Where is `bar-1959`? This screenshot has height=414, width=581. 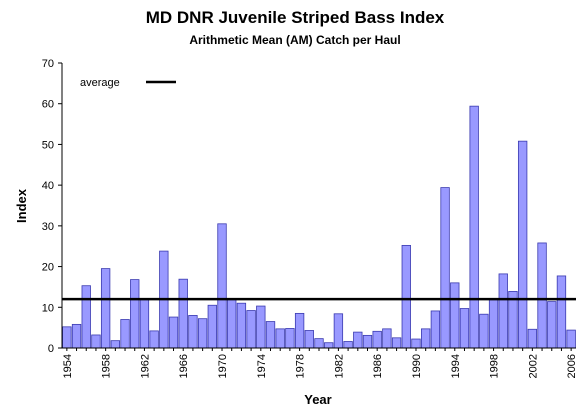
bar-1959 is located at coordinates (115, 344).